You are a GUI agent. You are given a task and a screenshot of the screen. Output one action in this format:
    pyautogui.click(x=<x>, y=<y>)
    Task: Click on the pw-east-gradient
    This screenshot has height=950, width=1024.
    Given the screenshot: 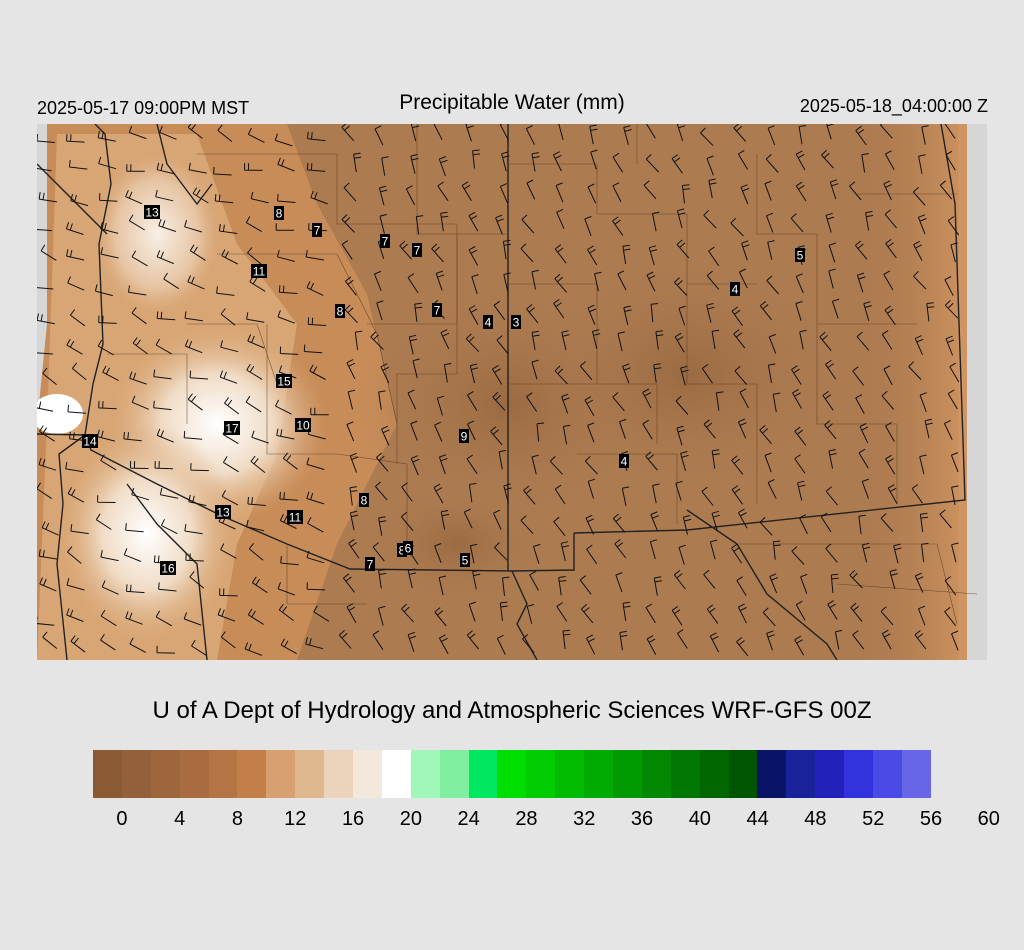 What is the action you would take?
    pyautogui.click(x=912, y=392)
    